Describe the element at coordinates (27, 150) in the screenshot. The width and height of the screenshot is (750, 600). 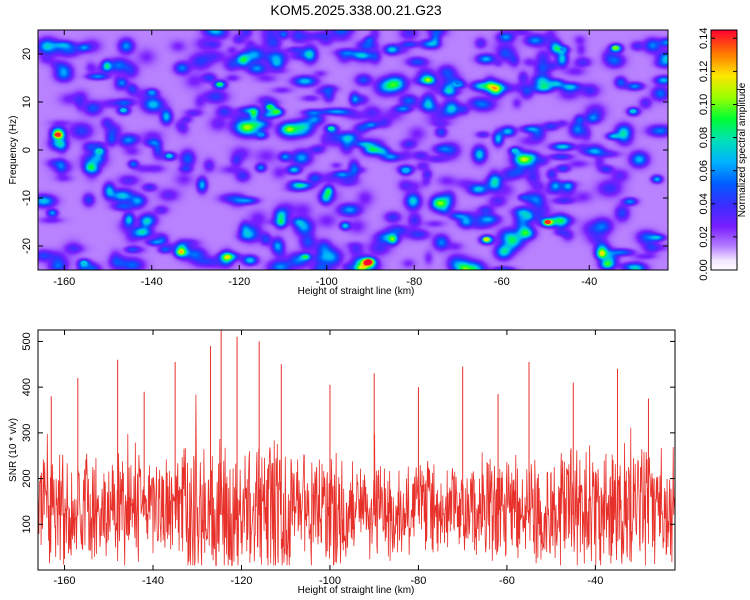
I see `spectrogram-y-tick-label: 0` at that location.